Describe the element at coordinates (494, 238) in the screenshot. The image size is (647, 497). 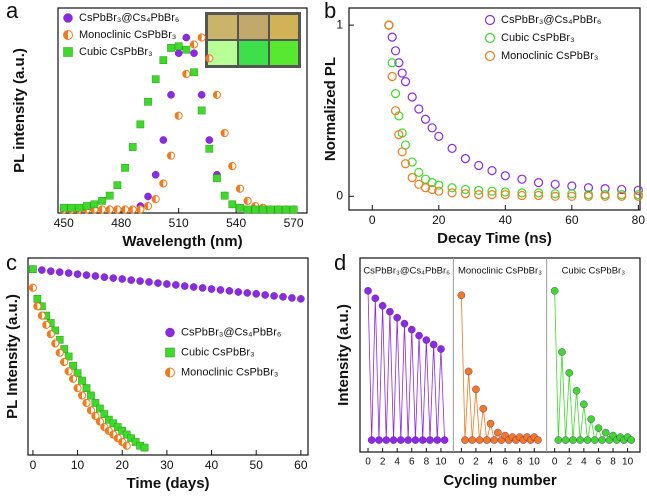
I see `x-axis-label: Decay Time (ns)` at that location.